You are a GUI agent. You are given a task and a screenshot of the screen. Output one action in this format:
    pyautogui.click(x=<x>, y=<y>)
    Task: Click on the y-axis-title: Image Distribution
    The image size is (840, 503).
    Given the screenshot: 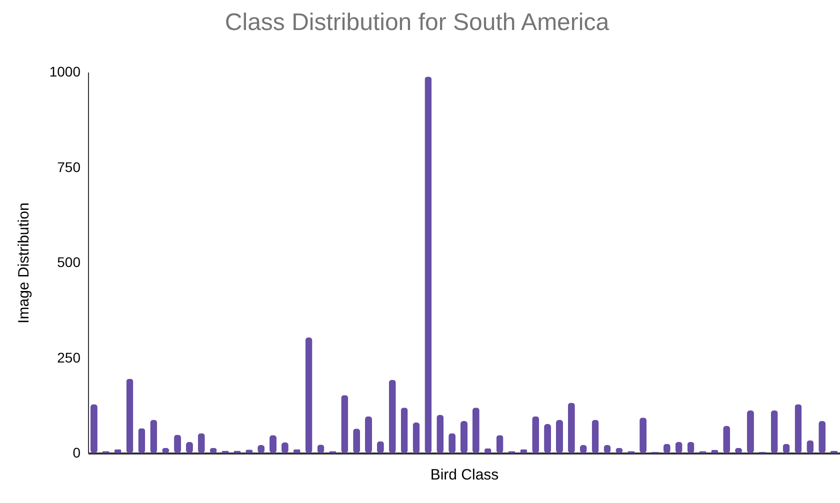 What is the action you would take?
    pyautogui.click(x=23, y=263)
    